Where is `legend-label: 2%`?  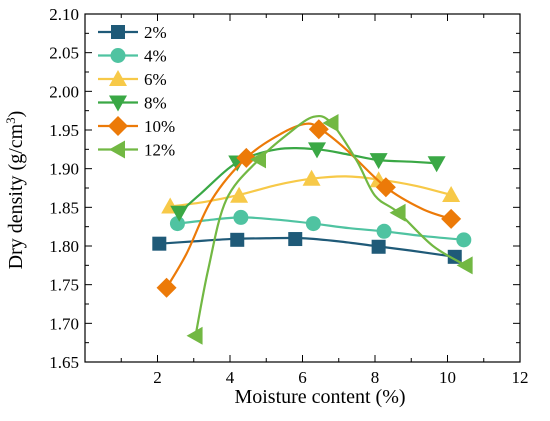 legend-label: 2% is located at coordinates (155, 32).